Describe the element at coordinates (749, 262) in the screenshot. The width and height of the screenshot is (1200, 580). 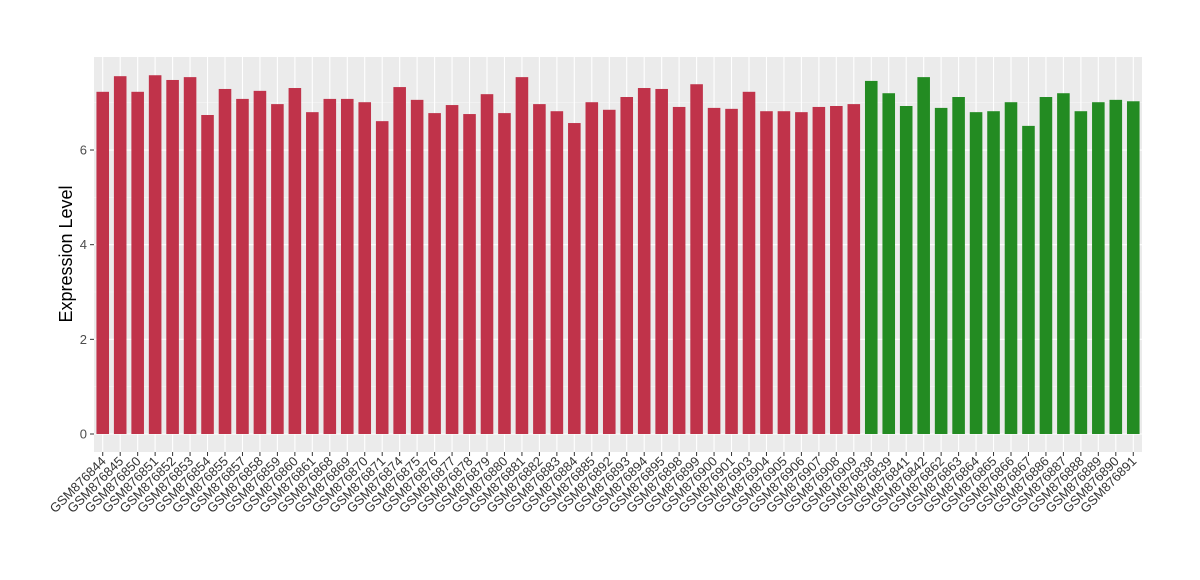
I see `bar-GSM876903` at that location.